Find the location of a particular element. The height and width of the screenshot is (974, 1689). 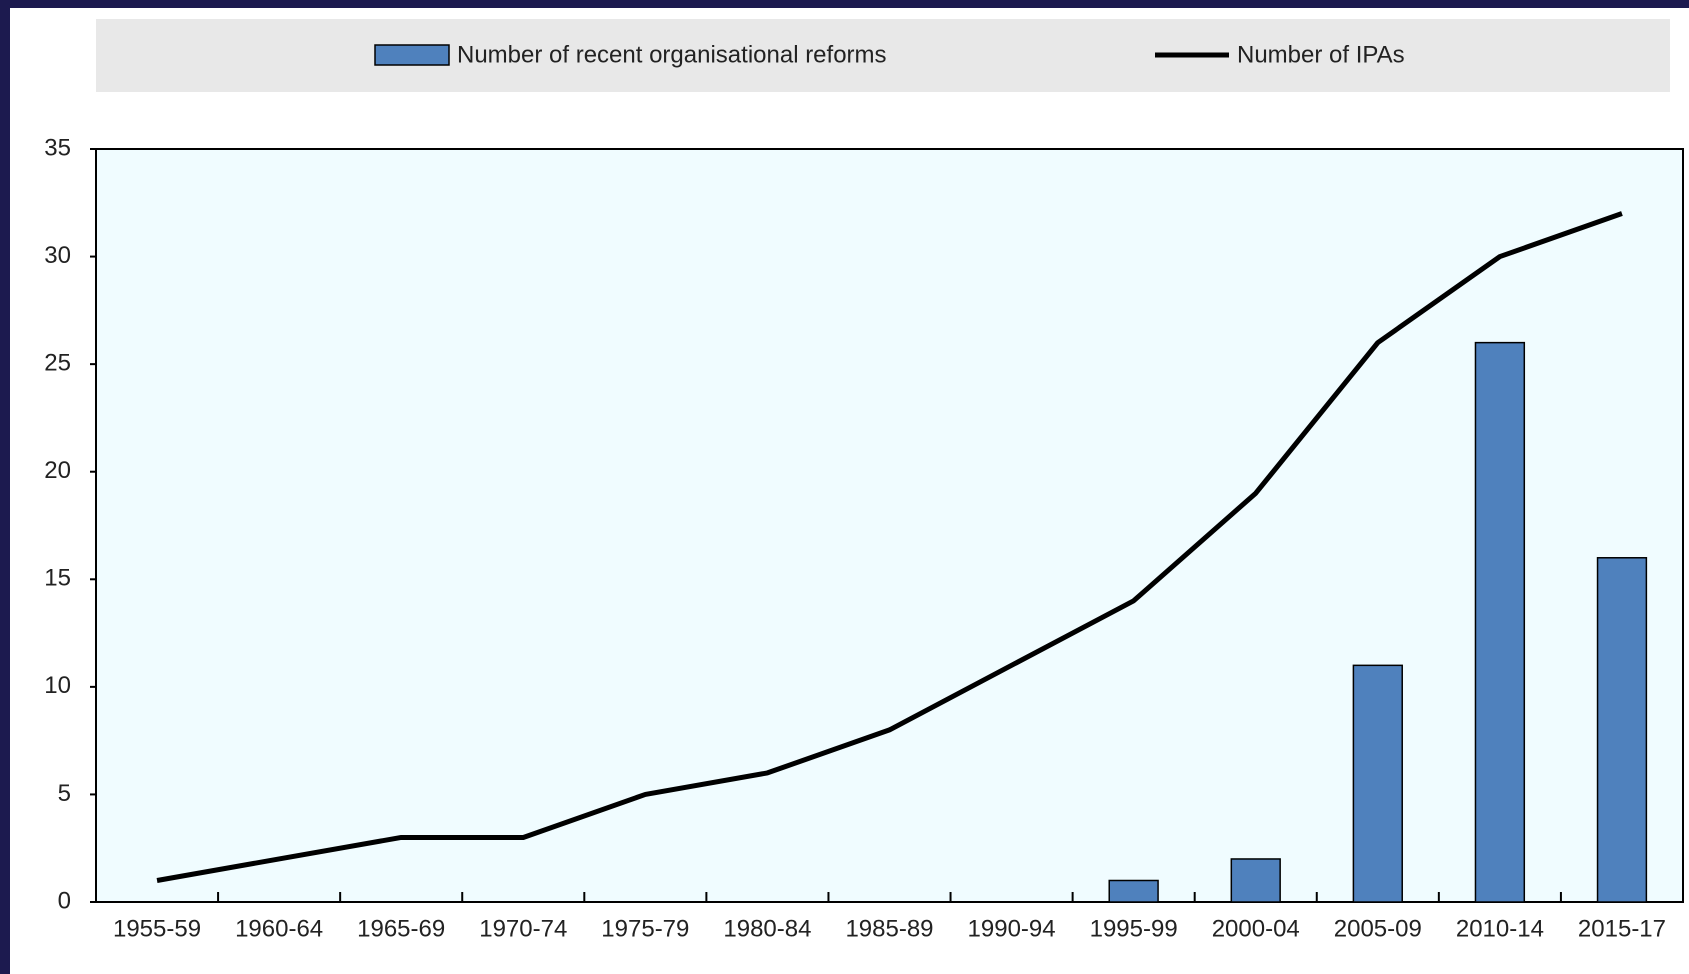

x-tick-label: 1990-94 is located at coordinates (1012, 928).